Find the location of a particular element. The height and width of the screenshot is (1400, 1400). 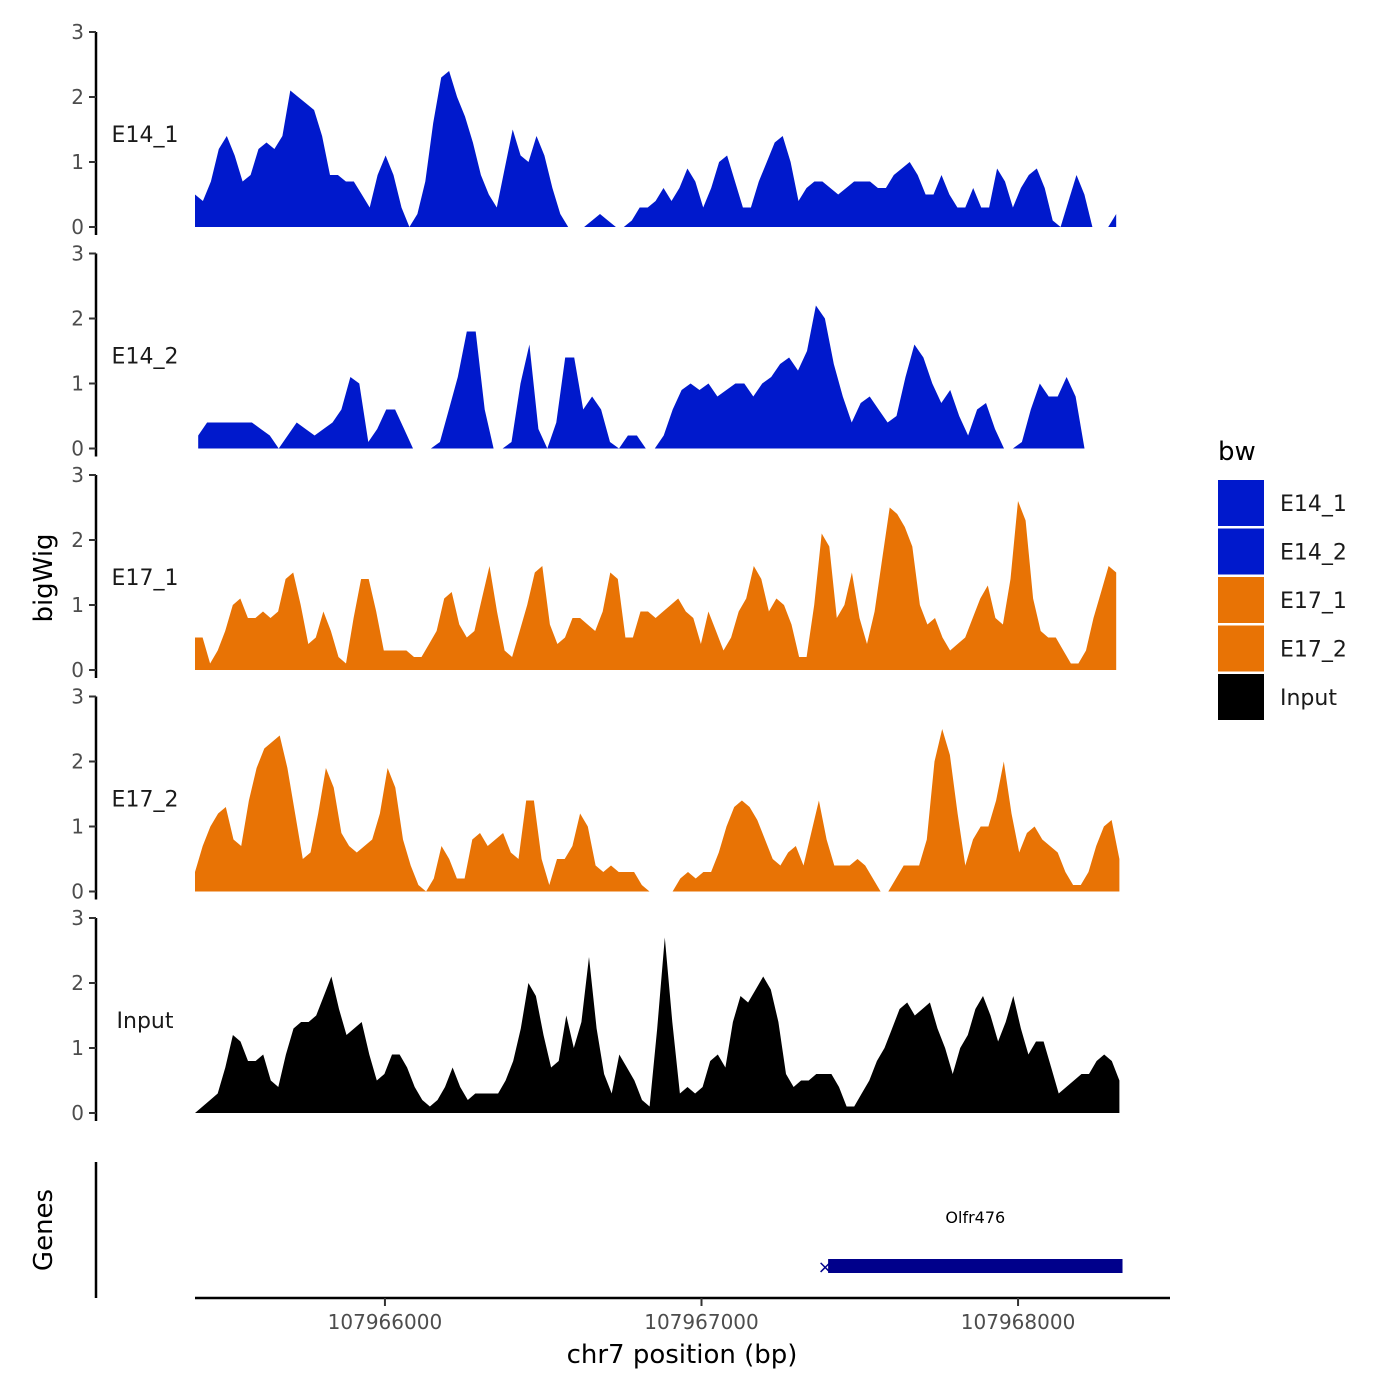

track-label-E17_1: E17_1 is located at coordinates (145, 578).